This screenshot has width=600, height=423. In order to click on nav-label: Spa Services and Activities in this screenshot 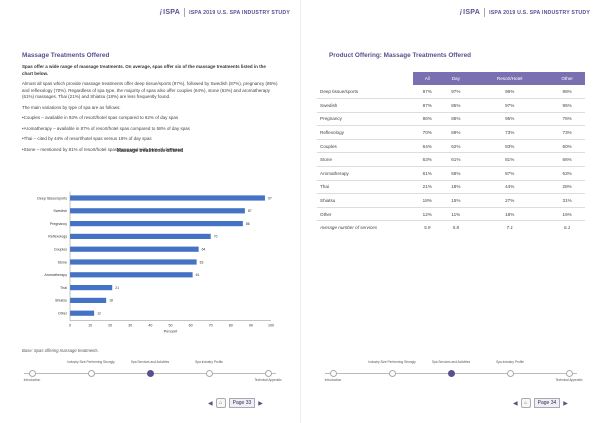, I will do `click(150, 362)`.